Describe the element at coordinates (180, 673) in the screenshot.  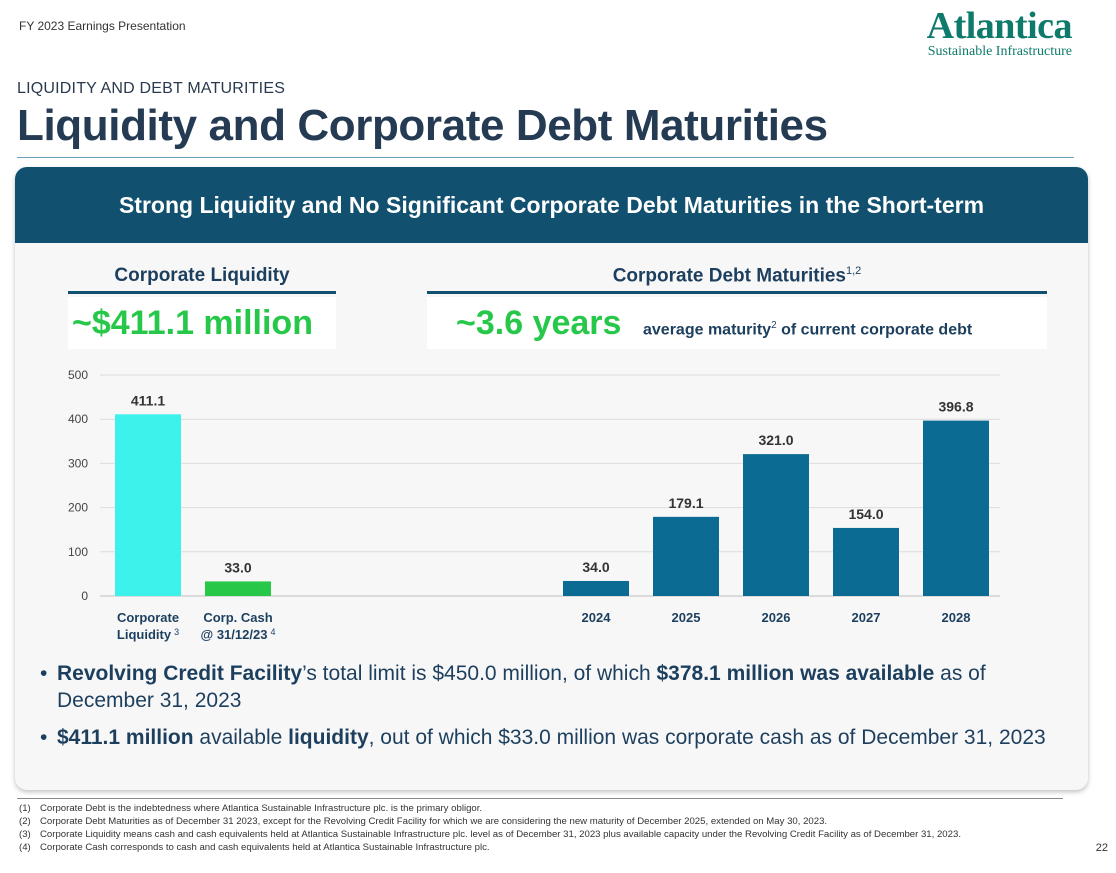
I see `bullet-1-bold-a: Revolving Credit Facility` at that location.